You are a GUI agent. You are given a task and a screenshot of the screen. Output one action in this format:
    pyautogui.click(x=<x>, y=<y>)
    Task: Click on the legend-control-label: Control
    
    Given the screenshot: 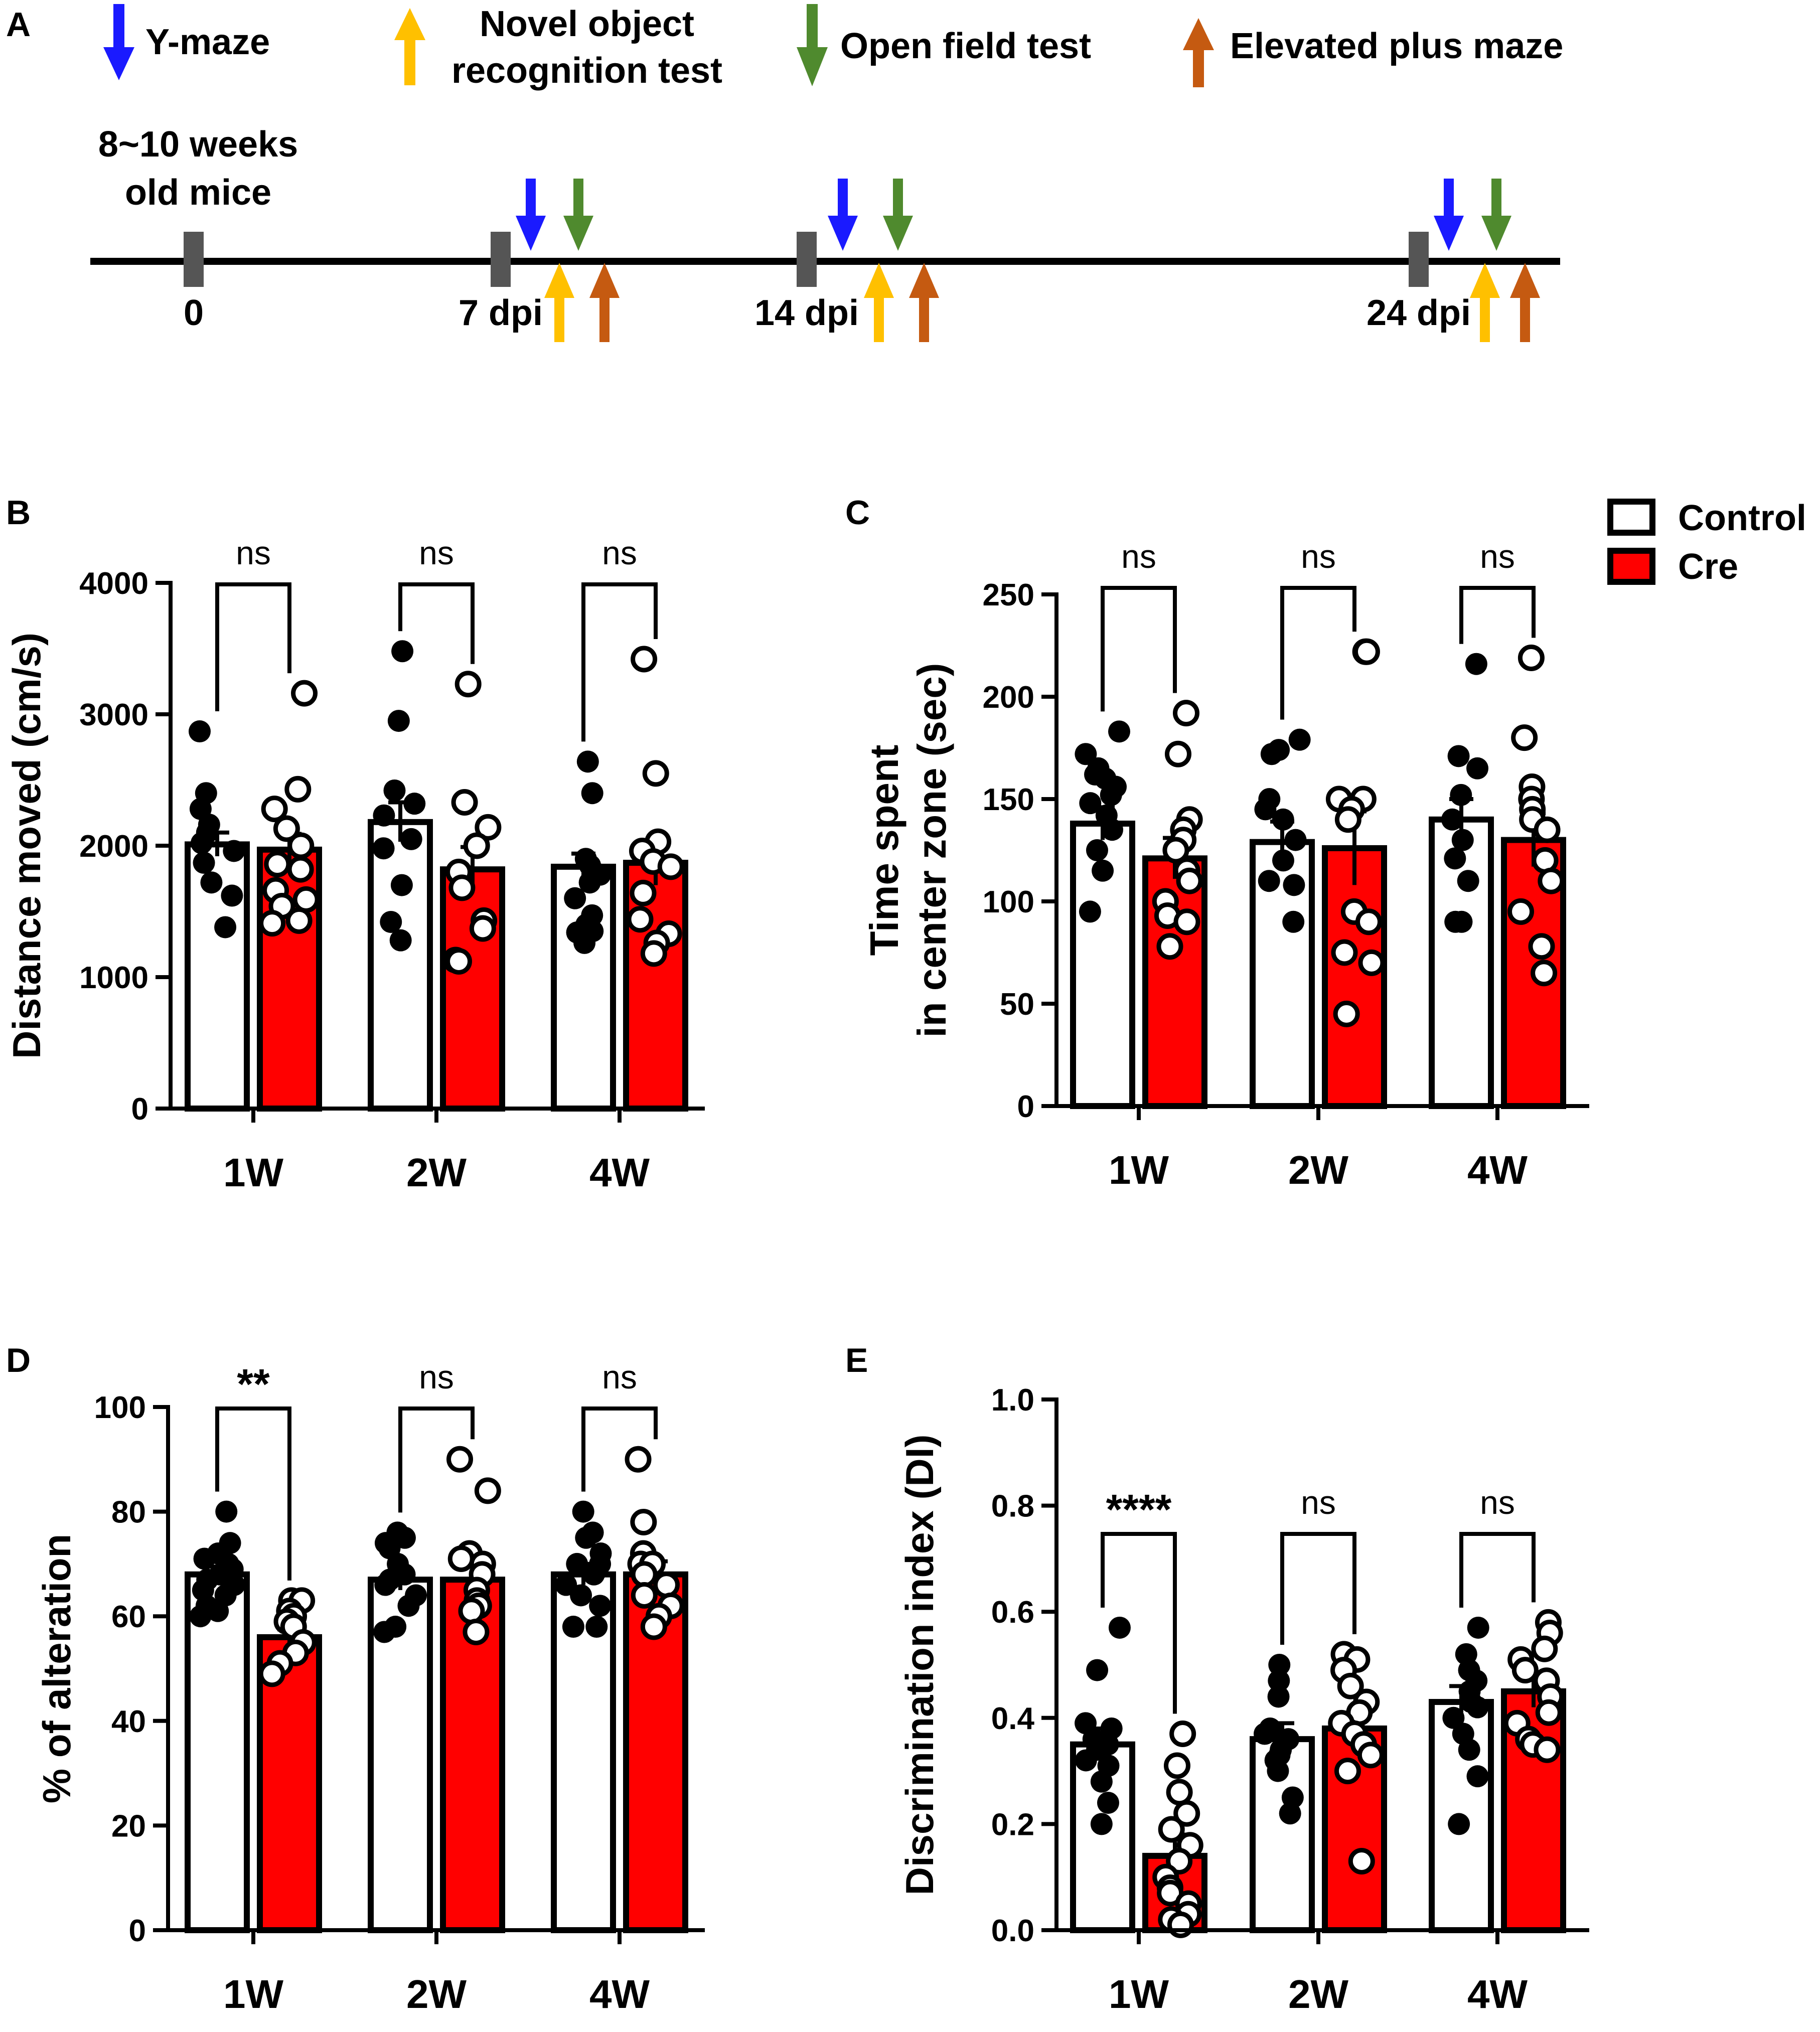 What is the action you would take?
    pyautogui.click(x=1742, y=518)
    